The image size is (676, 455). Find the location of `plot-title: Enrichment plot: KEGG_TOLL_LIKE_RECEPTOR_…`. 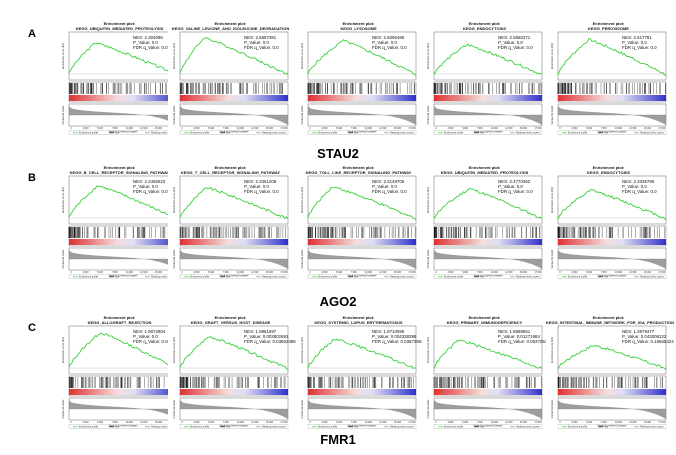

plot-title: Enrichment plot: KEGG_TOLL_LIKE_RECEPTOR_… is located at coordinates (358, 170).